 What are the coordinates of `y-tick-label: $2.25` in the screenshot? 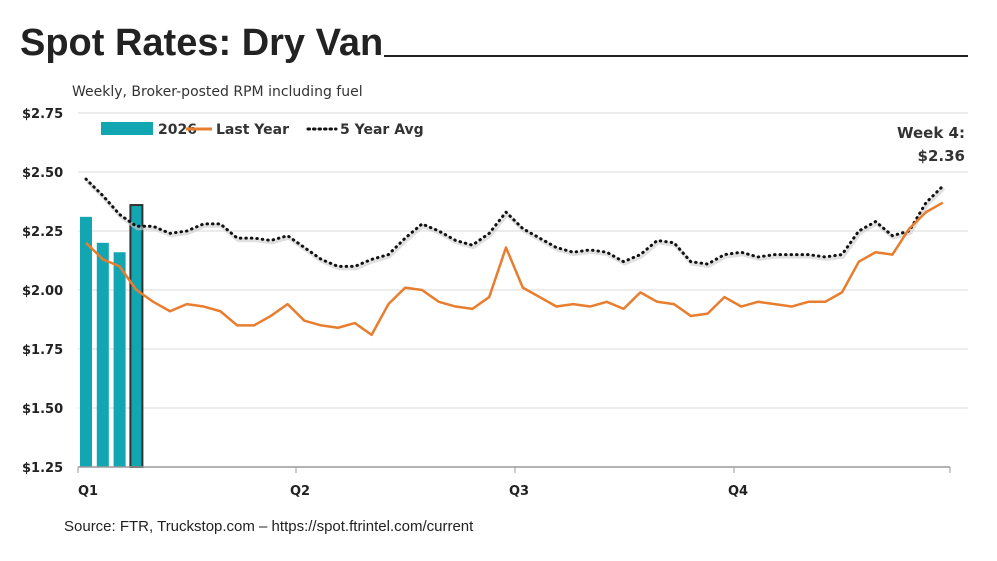 It's located at (42, 232).